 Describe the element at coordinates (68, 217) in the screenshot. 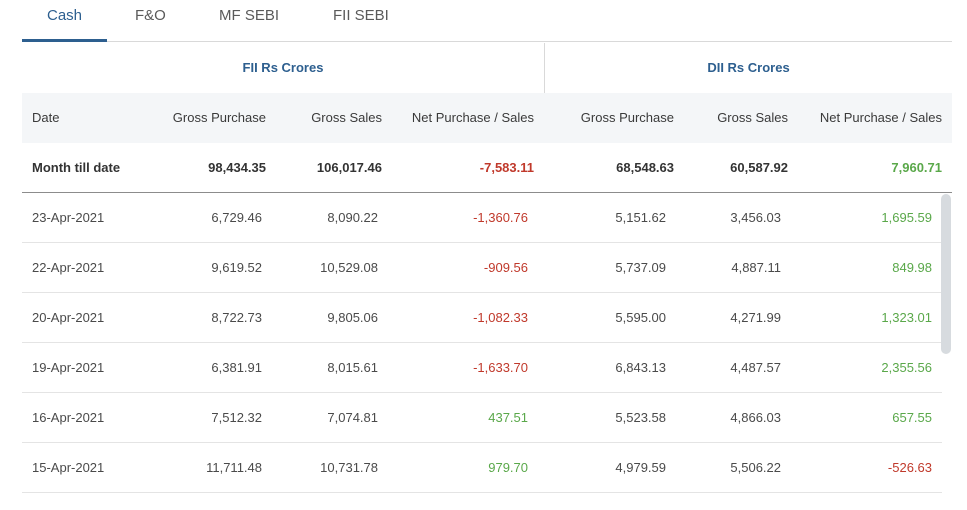

I see `row-date: 23-Apr-2021` at that location.